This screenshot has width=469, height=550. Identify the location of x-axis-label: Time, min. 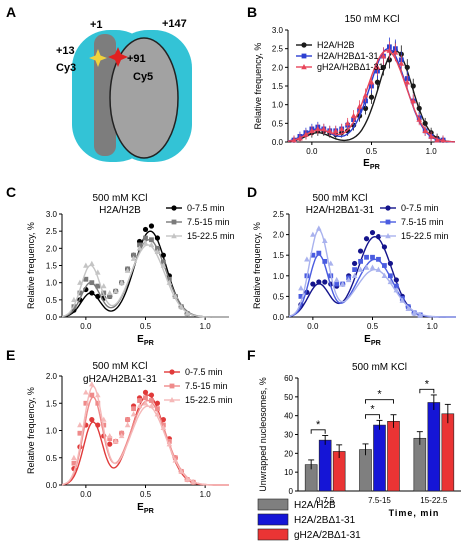
(414, 513).